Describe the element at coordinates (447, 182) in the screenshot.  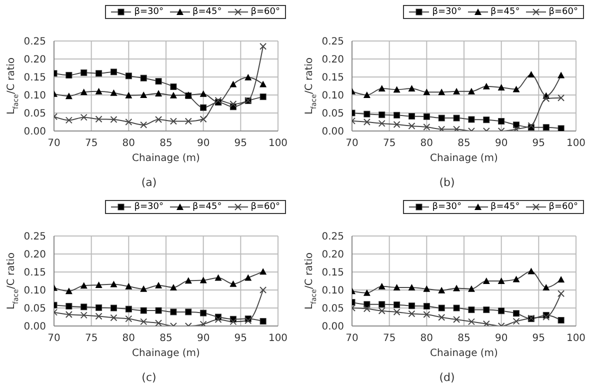
I see `text: (b)` at that location.